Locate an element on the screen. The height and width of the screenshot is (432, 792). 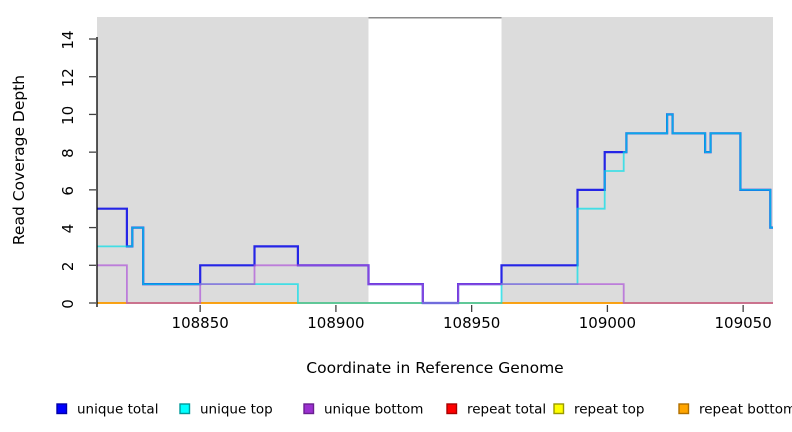
legend-label-repeat-top: repeat top is located at coordinates (609, 410).